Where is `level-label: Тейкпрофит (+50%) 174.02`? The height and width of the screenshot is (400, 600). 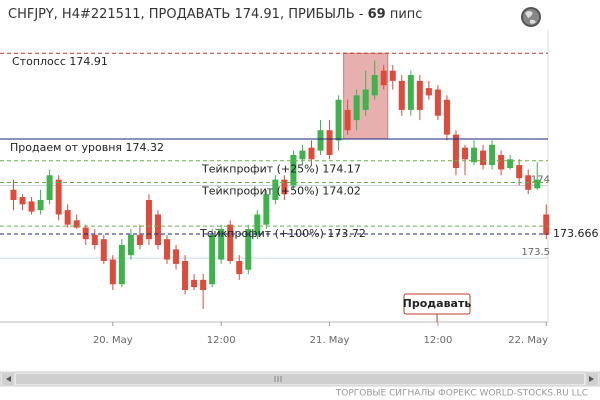 level-label: Тейкпрофит (+50%) 174.02 is located at coordinates (281, 191).